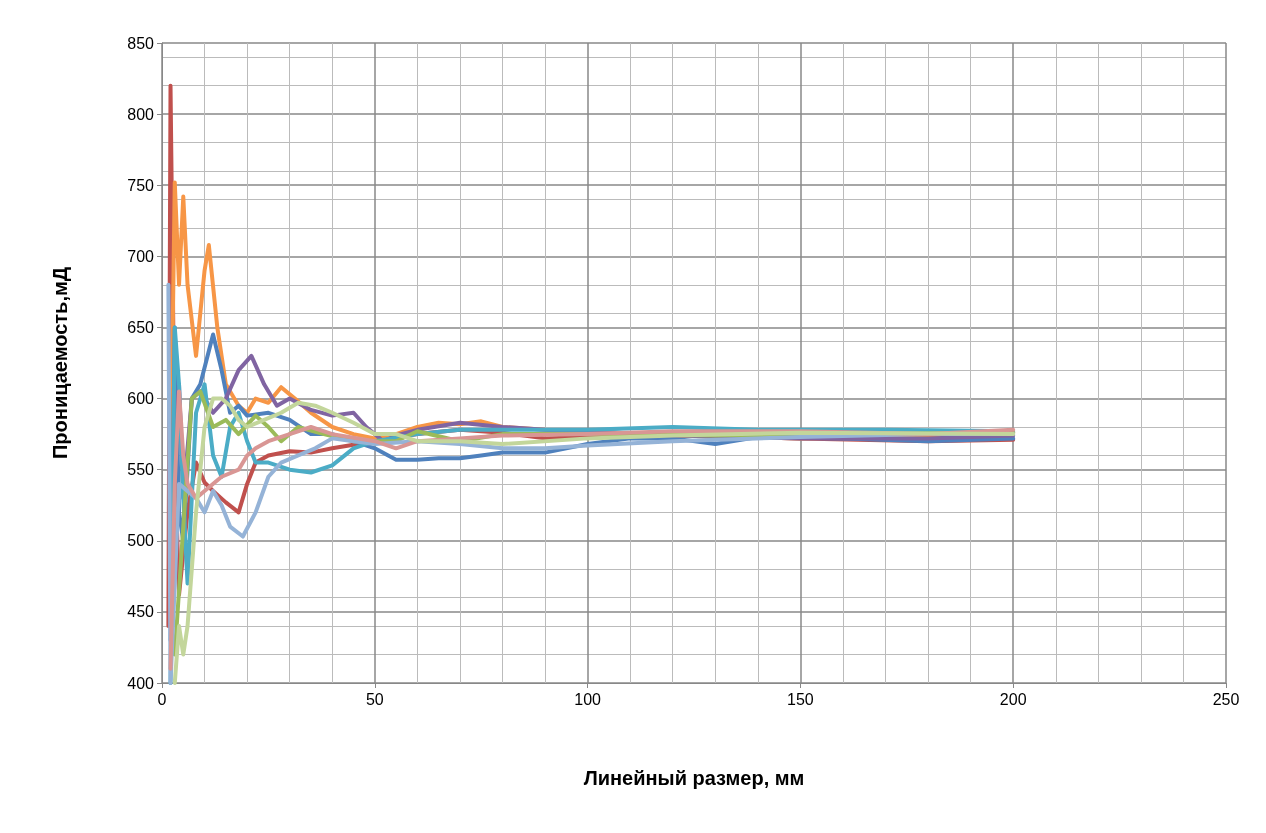  Describe the element at coordinates (800, 699) in the screenshot. I see `x-tick-label: 150` at that location.